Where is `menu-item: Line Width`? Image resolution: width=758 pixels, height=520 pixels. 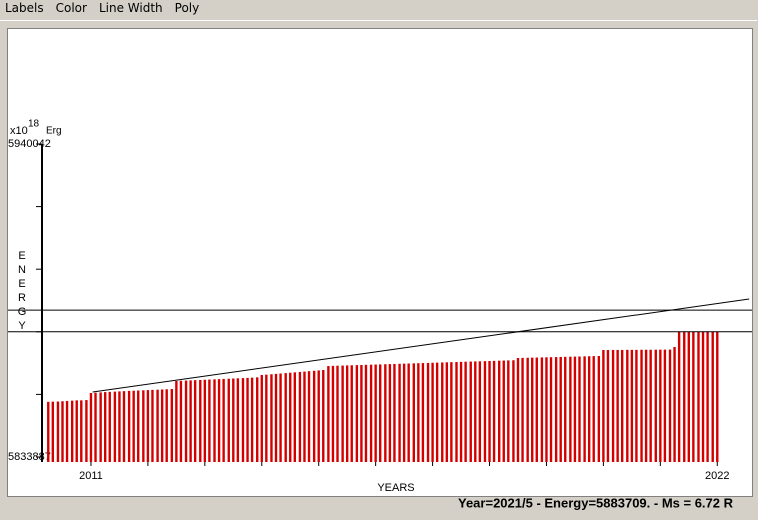 menu-item: Line Width is located at coordinates (130, 8).